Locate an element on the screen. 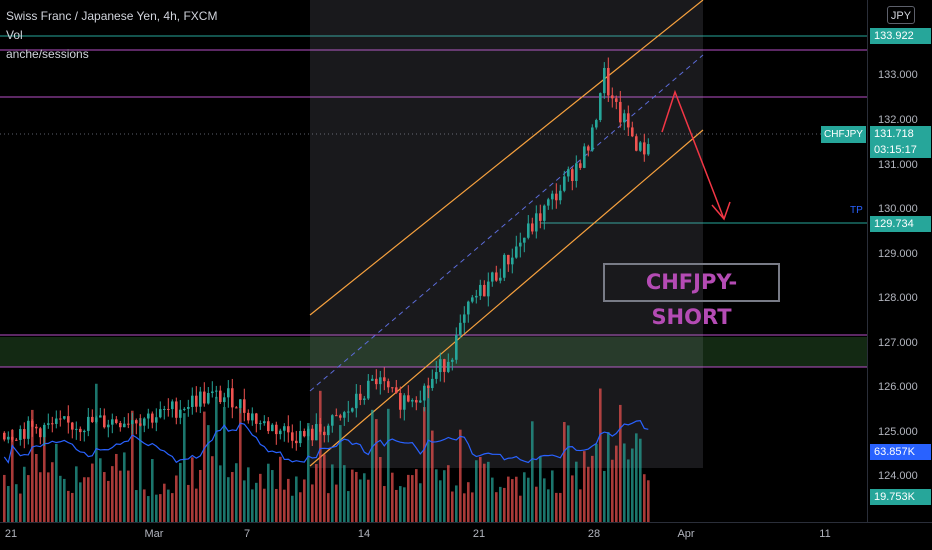 The width and height of the screenshot is (932, 550). time-tick: Apr is located at coordinates (686, 534).